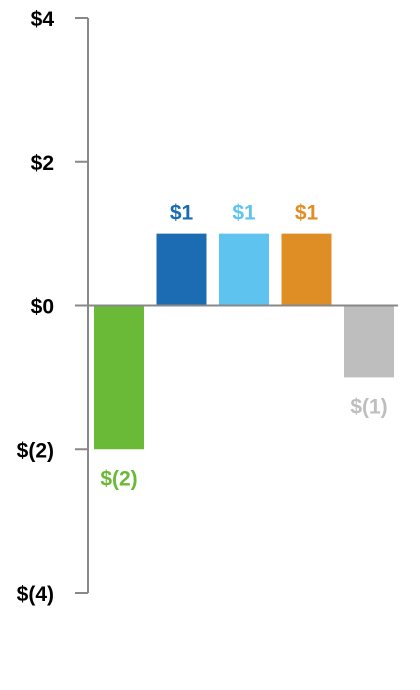  Describe the element at coordinates (35, 450) in the screenshot. I see `y-tick-label: $(2)` at that location.